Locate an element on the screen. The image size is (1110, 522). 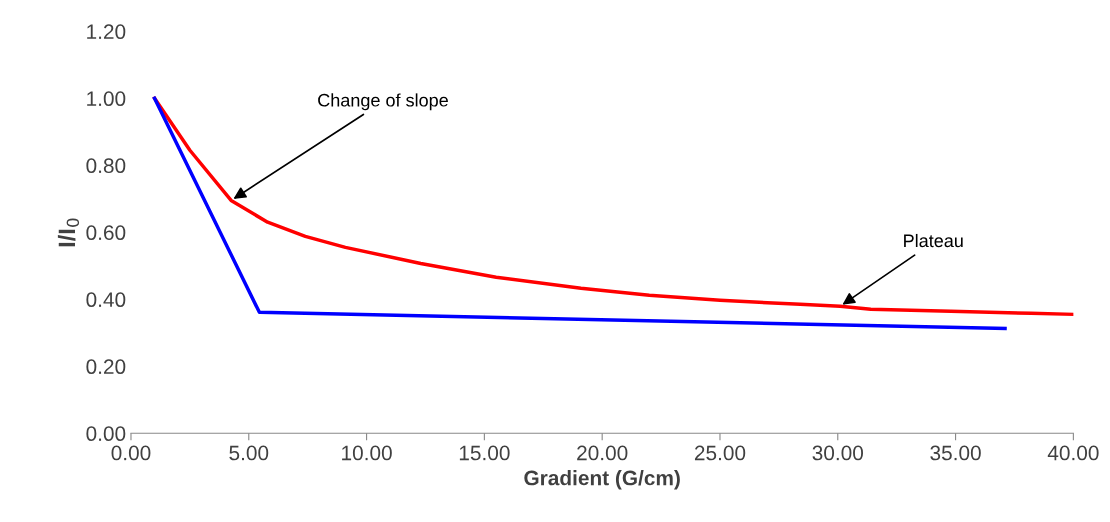
y-tick-label: 1.00 is located at coordinates (106, 99).